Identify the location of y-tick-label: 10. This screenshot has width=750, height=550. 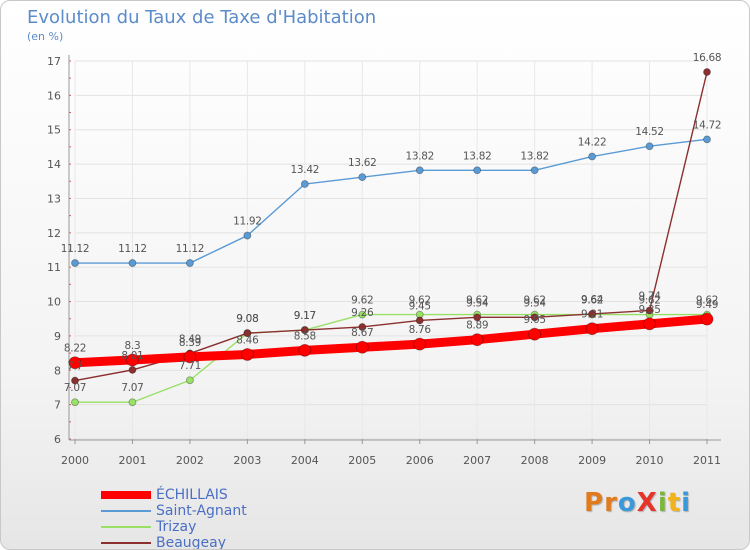
(54, 302).